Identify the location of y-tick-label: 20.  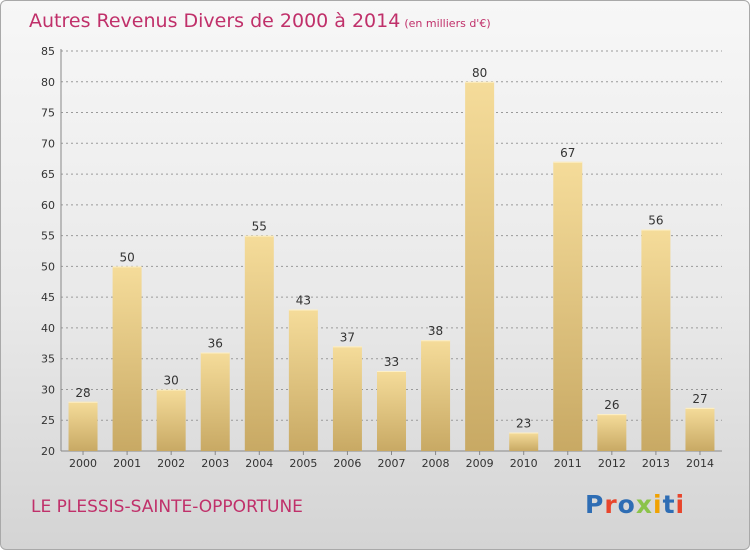
(48, 451).